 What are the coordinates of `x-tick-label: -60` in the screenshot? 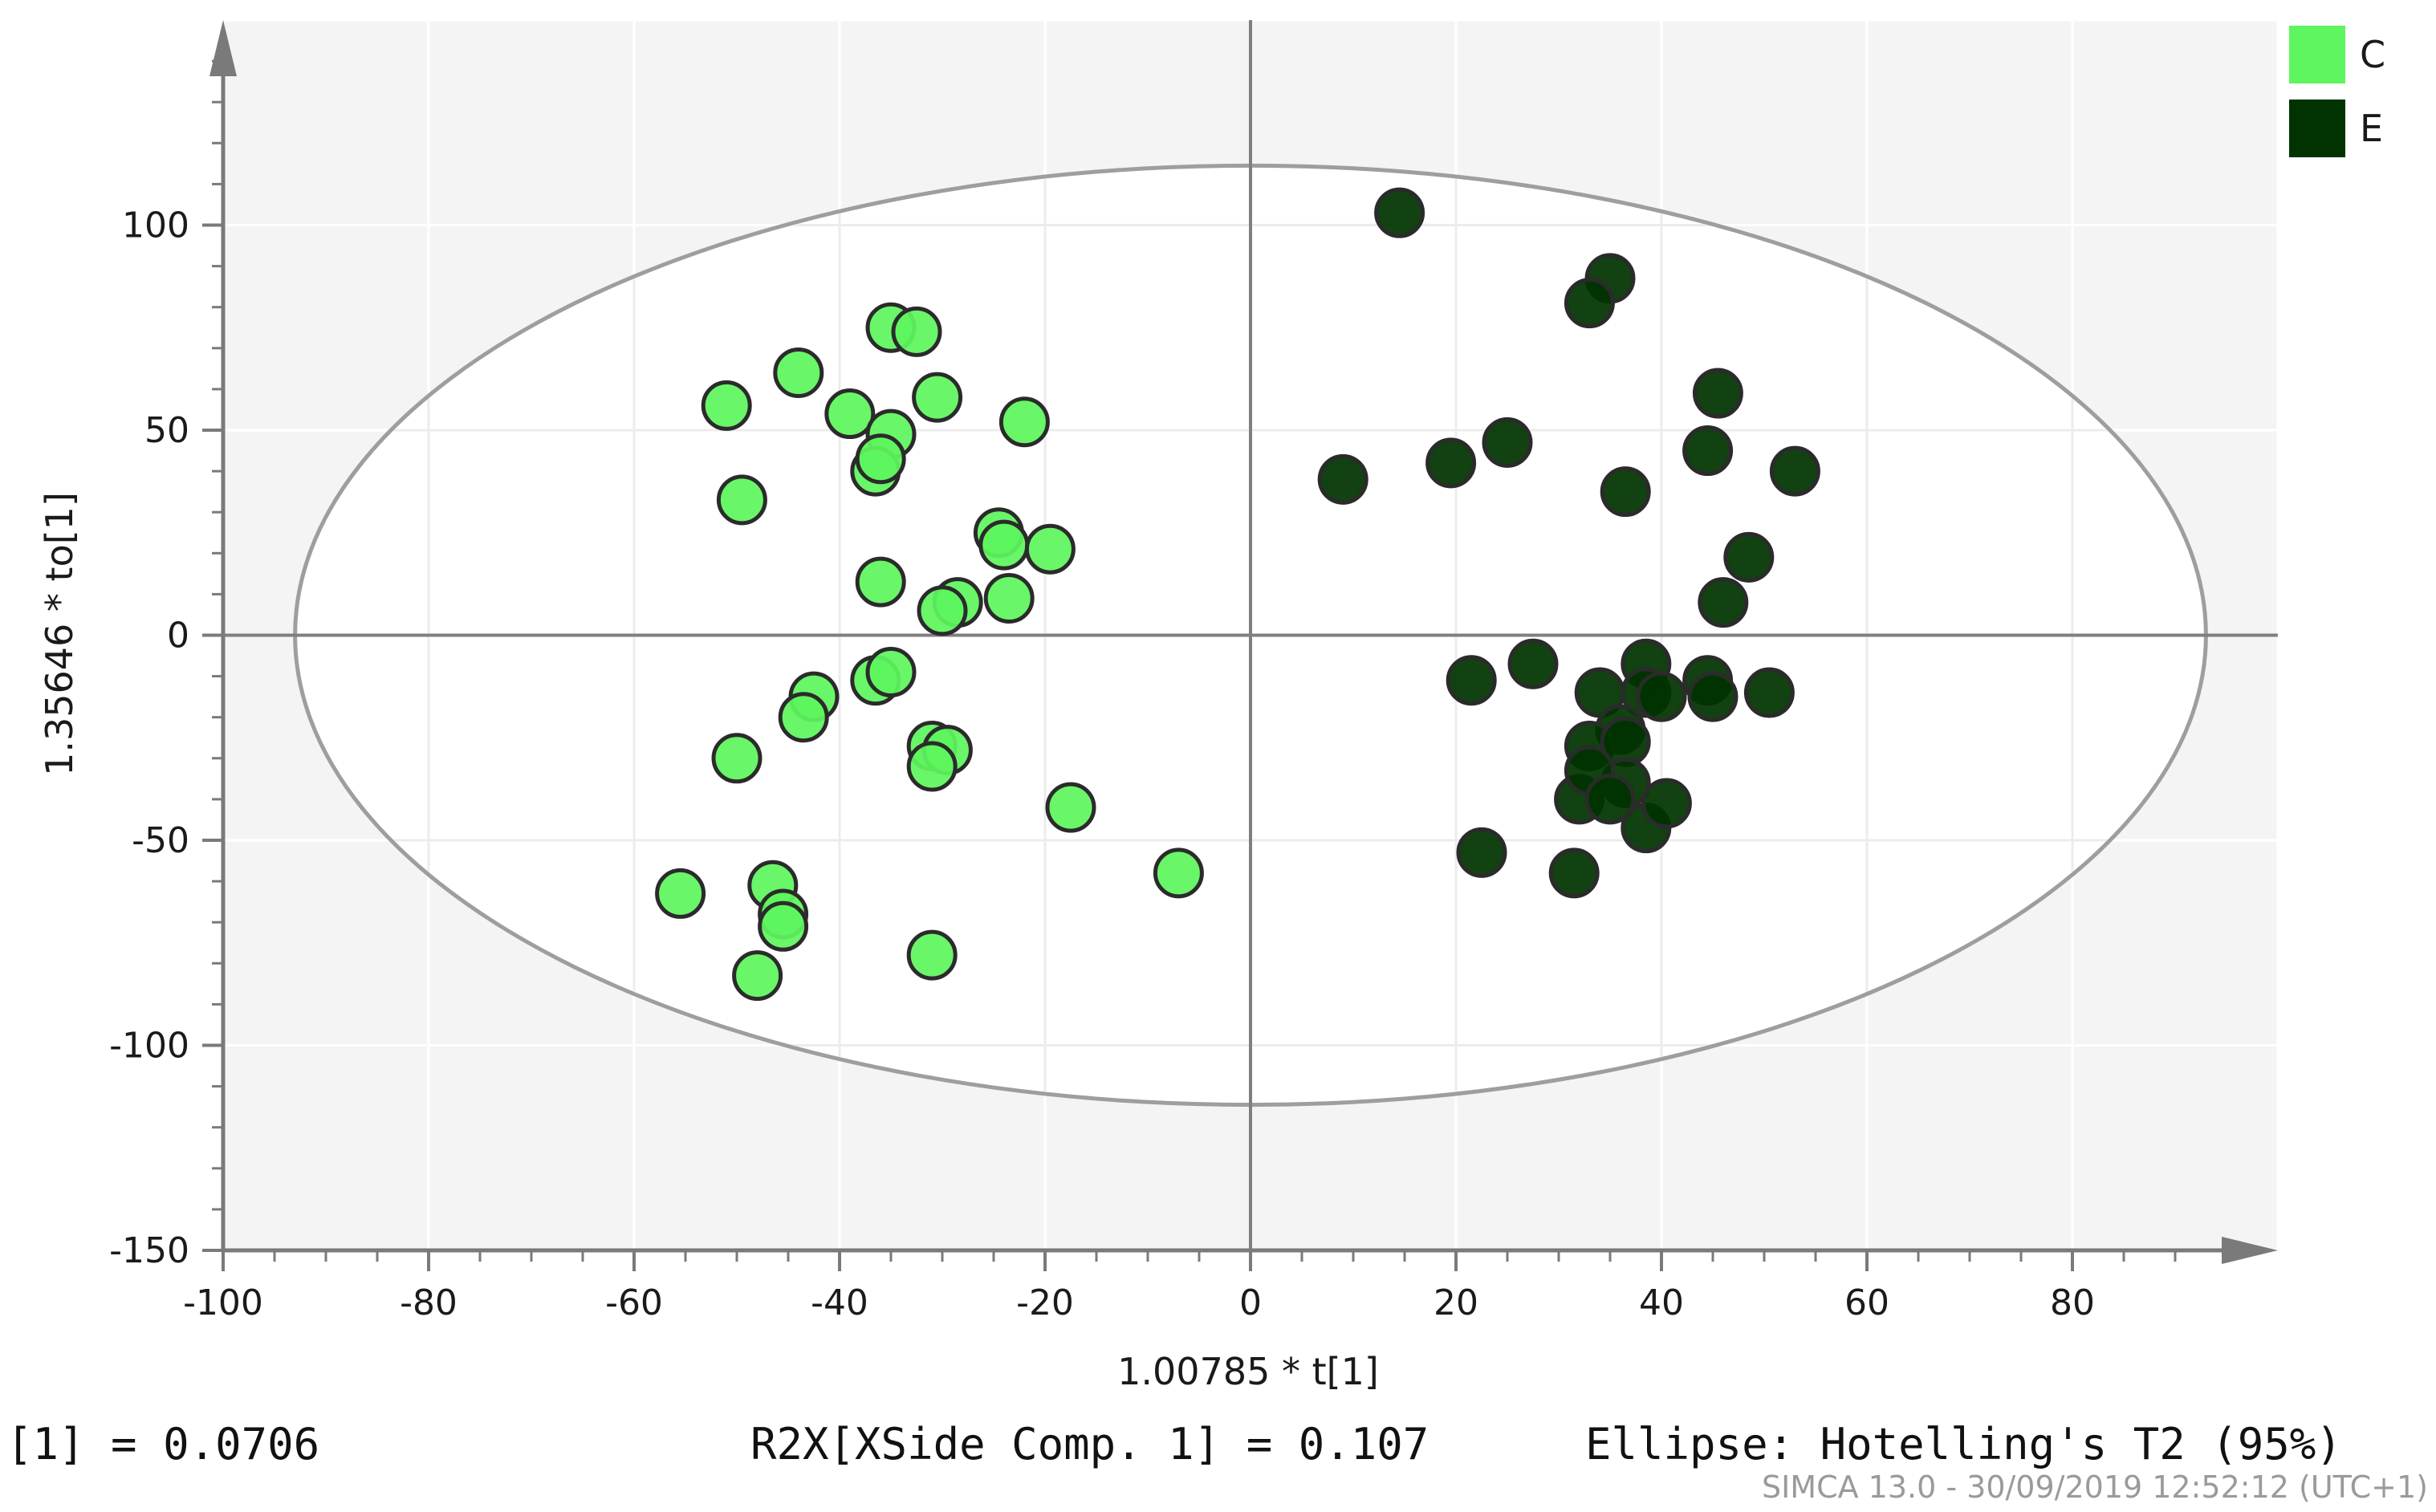 It's located at (634, 1302).